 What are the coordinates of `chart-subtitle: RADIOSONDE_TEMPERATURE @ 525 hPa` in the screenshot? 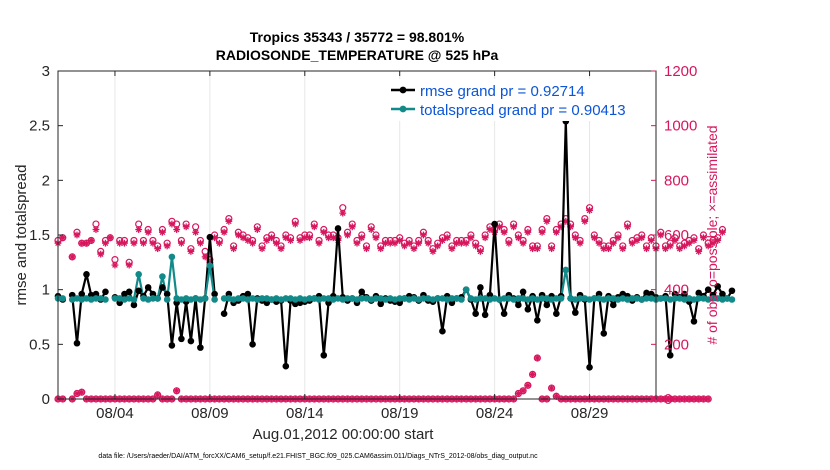 It's located at (357, 55).